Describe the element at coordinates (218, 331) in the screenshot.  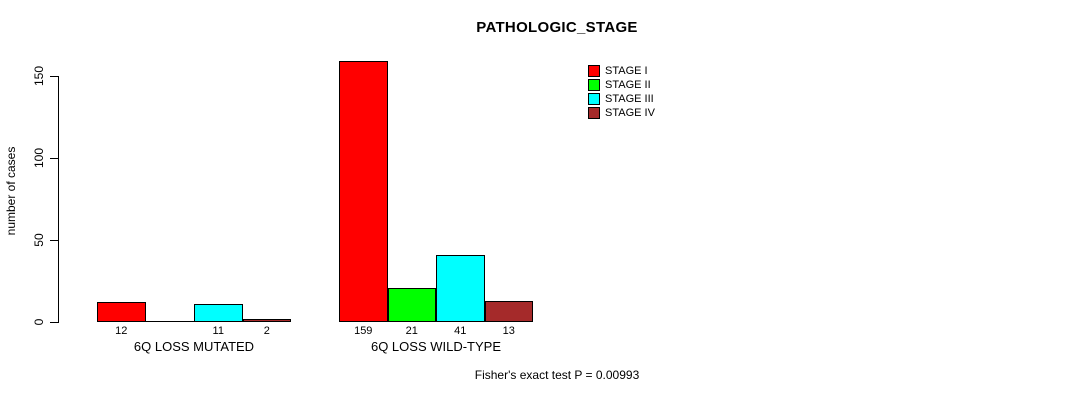
I see `bar-value-label: 11` at that location.